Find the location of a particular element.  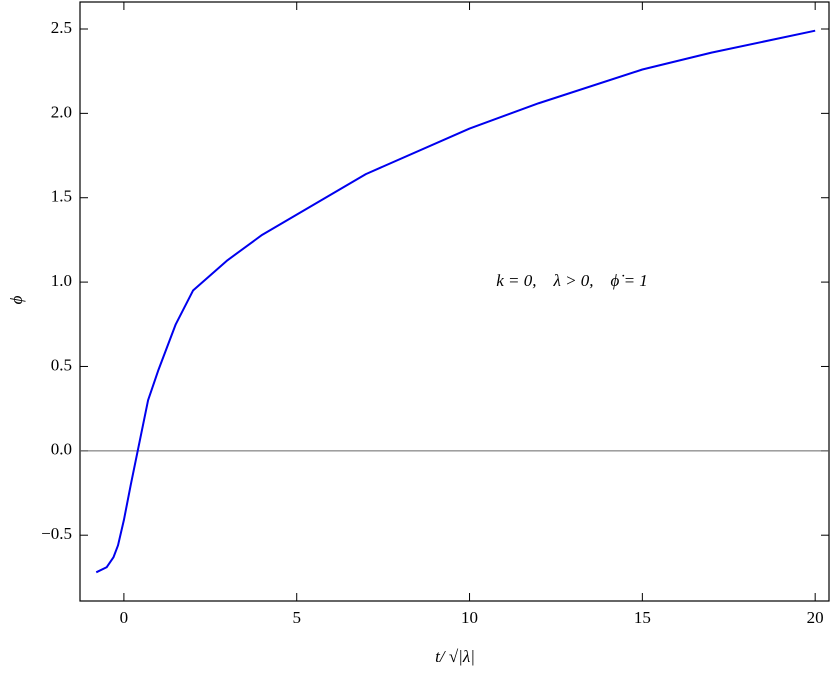

x-tick-label: 15 is located at coordinates (642, 617).